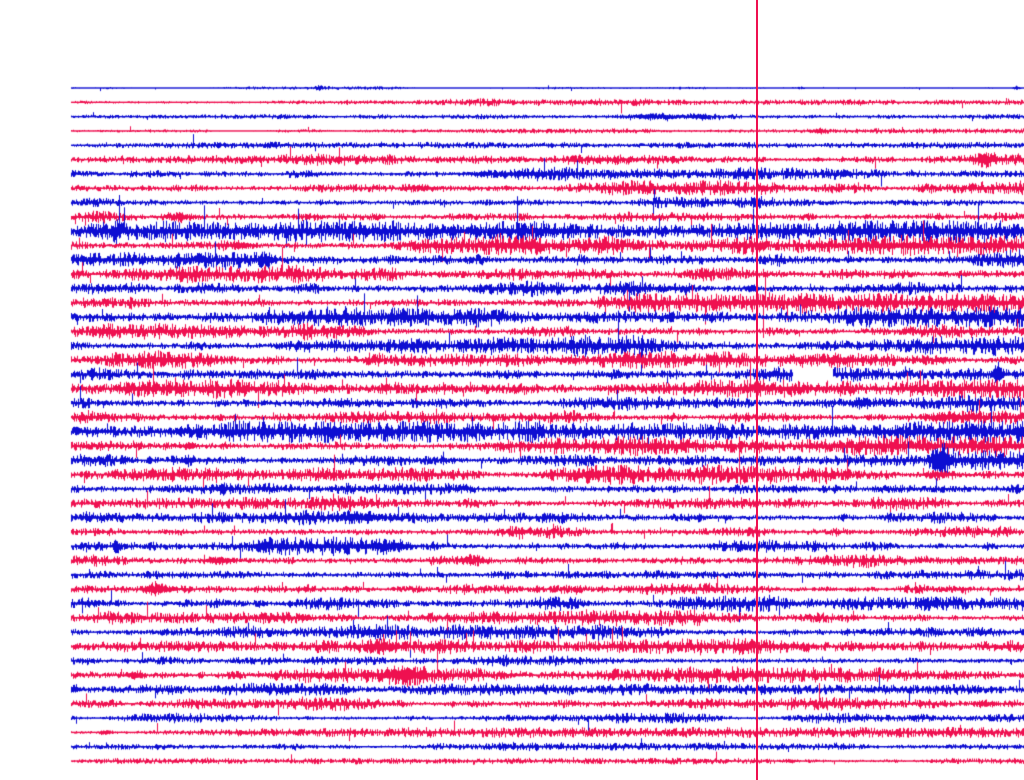  I want to click on time-cursor-line, so click(756, 390).